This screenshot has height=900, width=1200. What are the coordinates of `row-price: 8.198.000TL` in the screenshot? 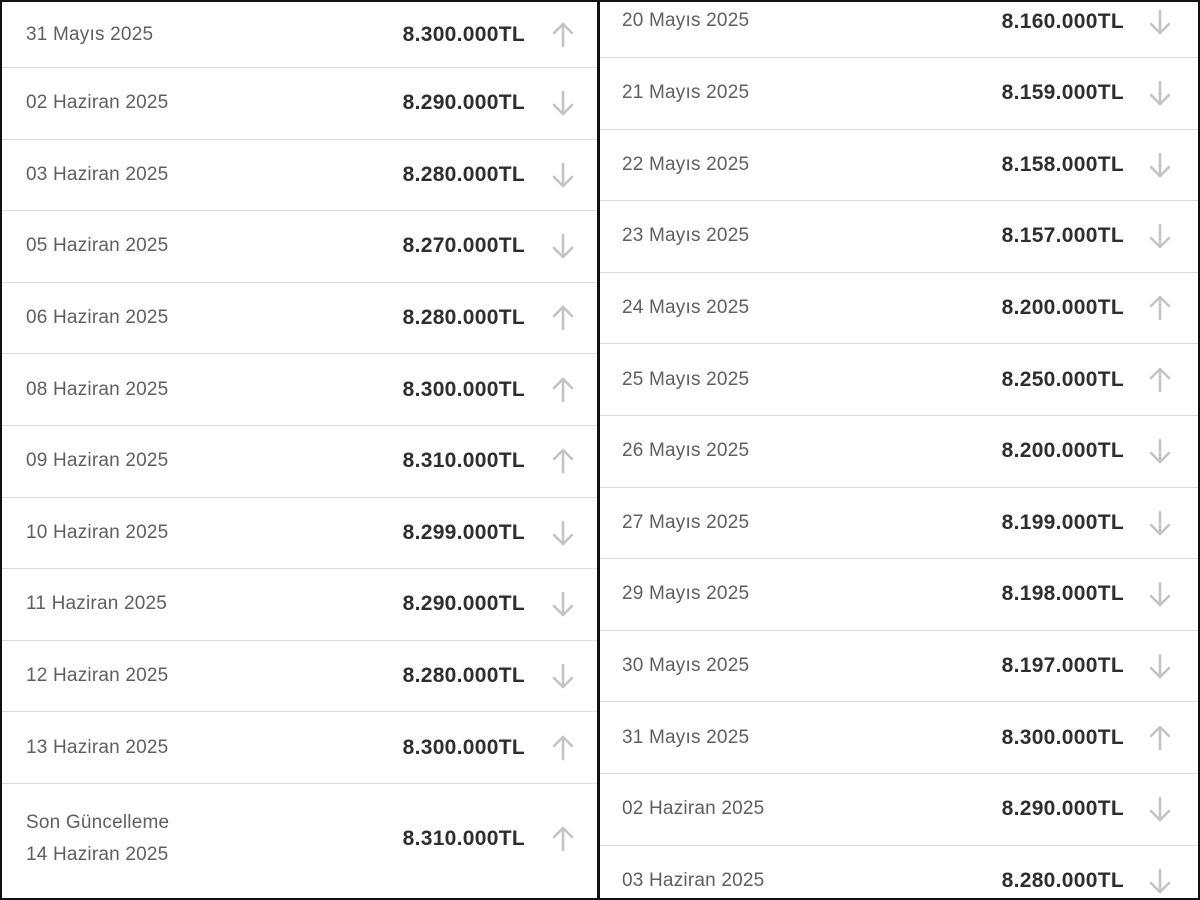 It's located at (1062, 594).